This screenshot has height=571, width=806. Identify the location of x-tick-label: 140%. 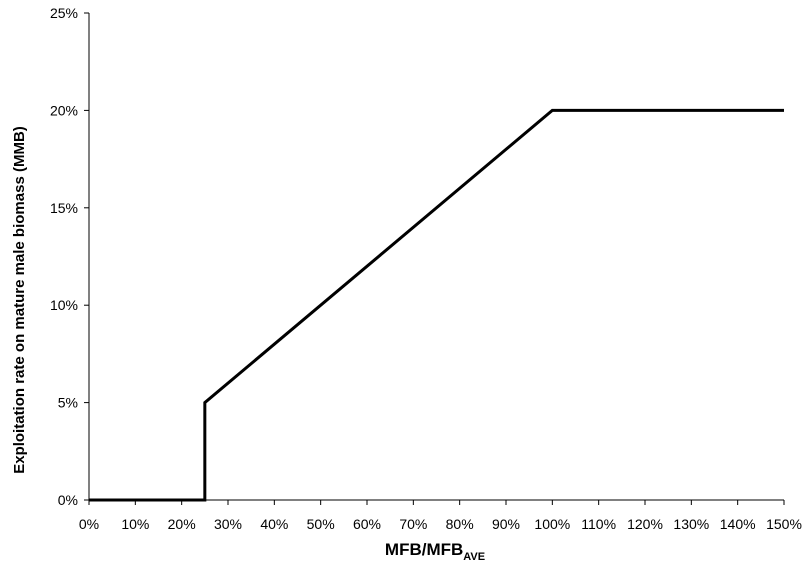
(738, 524).